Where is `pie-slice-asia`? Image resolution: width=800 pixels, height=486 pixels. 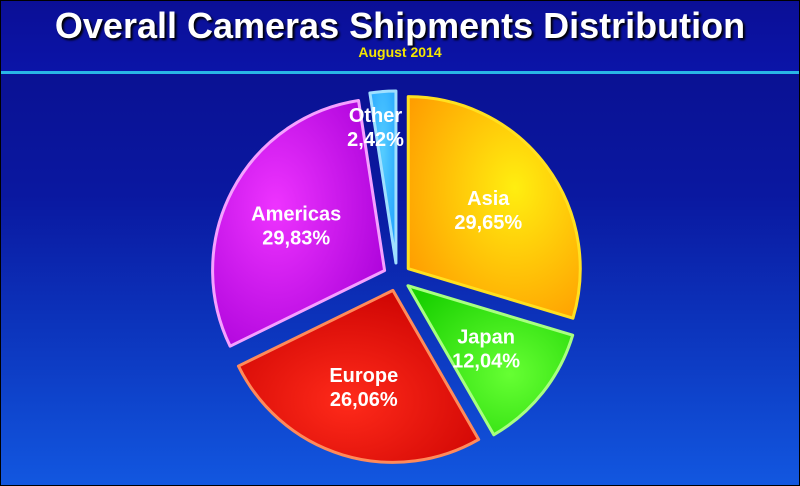 pie-slice-asia is located at coordinates (494, 207).